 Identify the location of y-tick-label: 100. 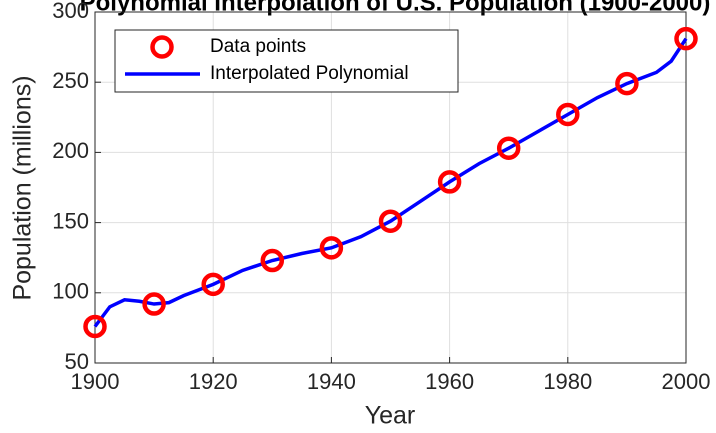
(70, 291).